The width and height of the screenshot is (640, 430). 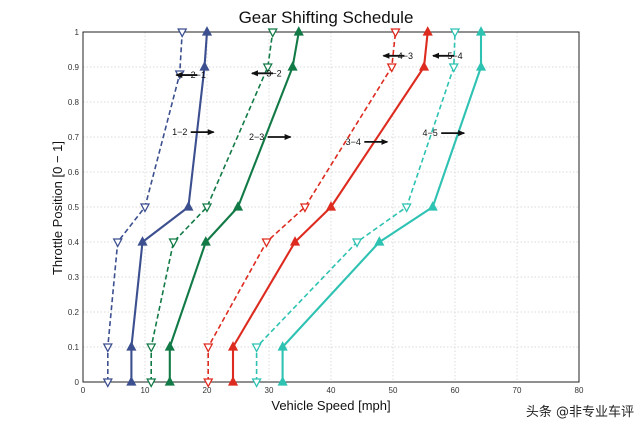 I want to click on watermark: 头条 @非专业车评, so click(x=580, y=412).